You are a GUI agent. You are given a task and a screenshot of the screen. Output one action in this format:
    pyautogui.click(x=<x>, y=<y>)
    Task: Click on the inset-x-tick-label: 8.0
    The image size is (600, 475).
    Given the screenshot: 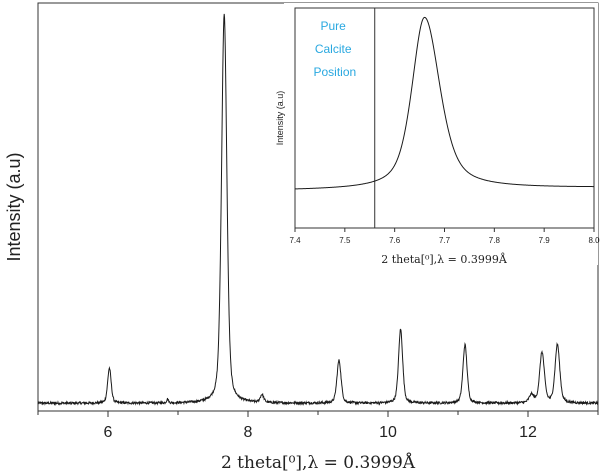 What is the action you would take?
    pyautogui.click(x=594, y=240)
    